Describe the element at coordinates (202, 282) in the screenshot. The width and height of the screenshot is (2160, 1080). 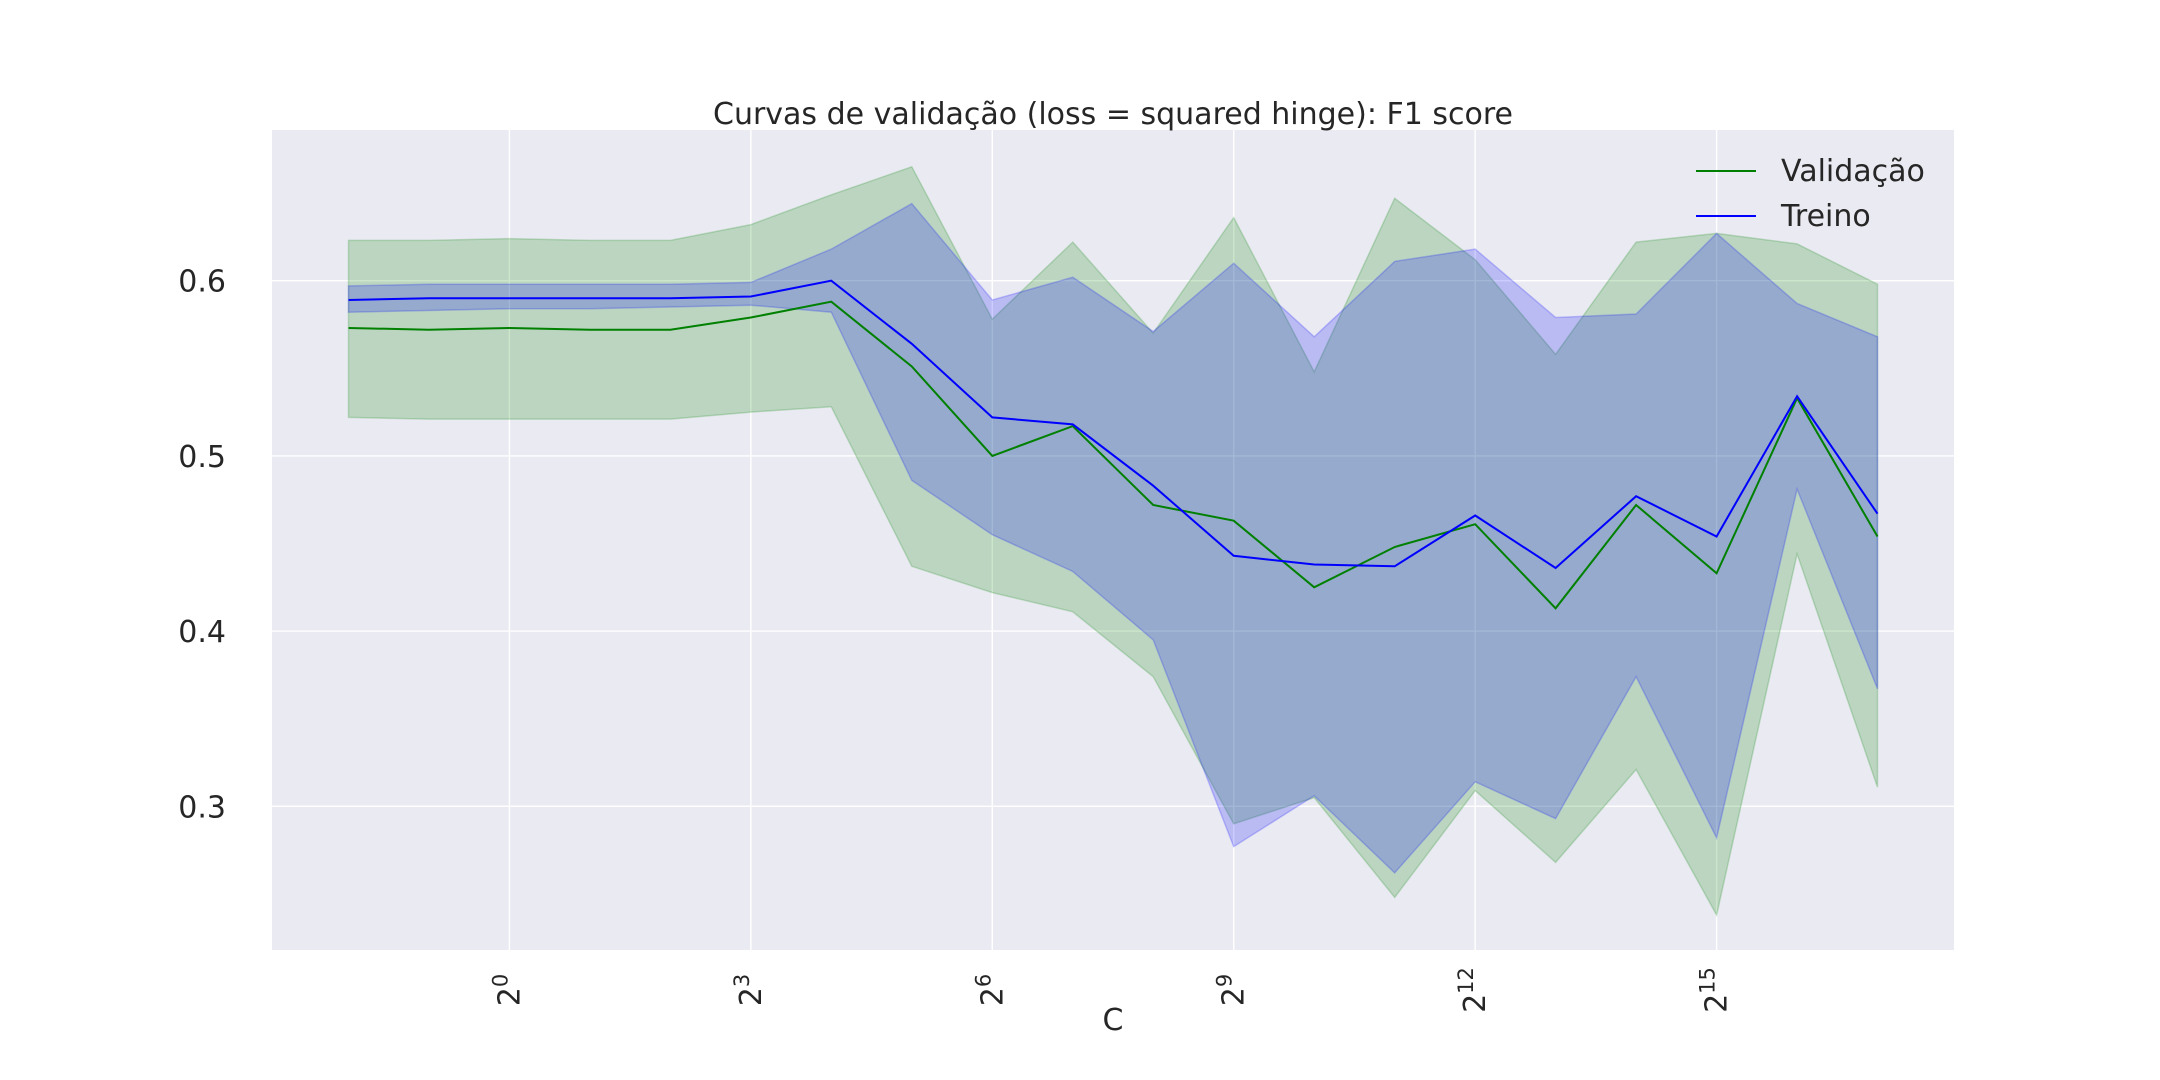
I see `y-tick-label: 0.6` at that location.